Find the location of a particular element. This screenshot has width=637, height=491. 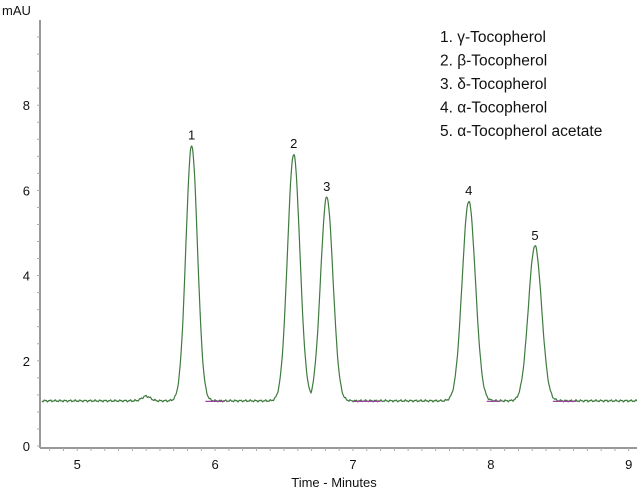

y-tick-label: 4 is located at coordinates (26, 276).